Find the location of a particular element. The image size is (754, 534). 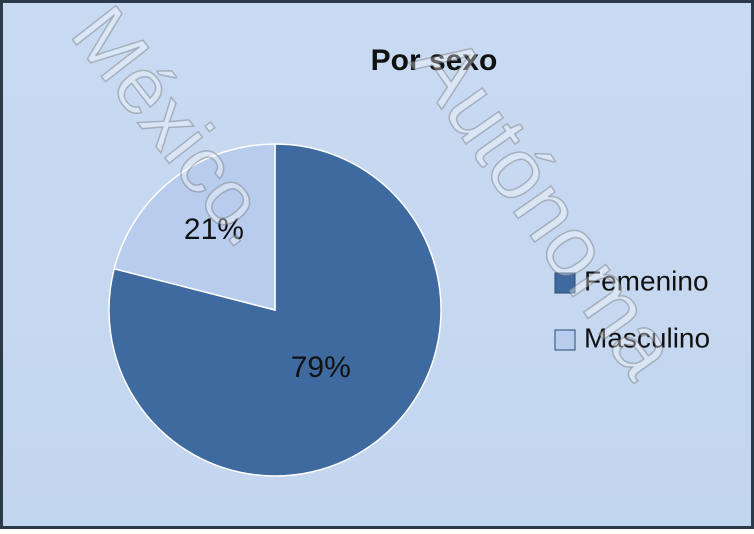

pie-slice is located at coordinates (194, 227).